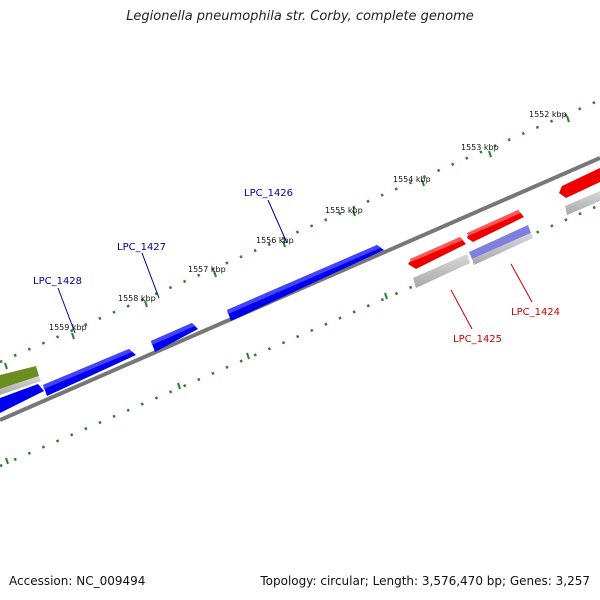 The height and width of the screenshot is (600, 600). Describe the element at coordinates (579, 183) in the screenshot. I see `gene-right-edge` at that location.